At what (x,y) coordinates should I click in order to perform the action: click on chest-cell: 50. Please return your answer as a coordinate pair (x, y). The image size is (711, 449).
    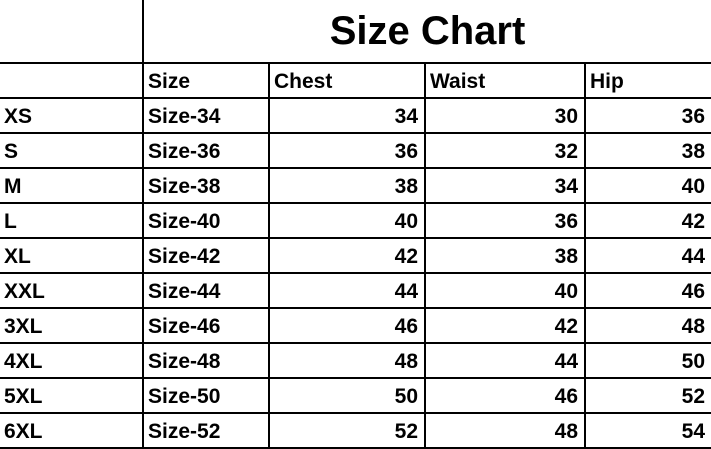
    Looking at the image, I should click on (347, 395).